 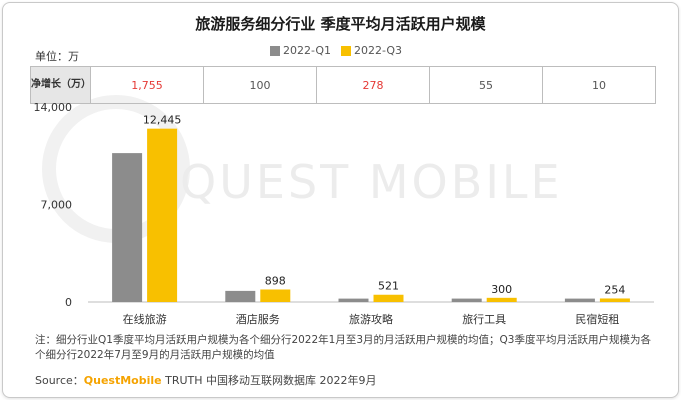 I want to click on legend-label-q3: 2022-Q3, so click(x=378, y=50).